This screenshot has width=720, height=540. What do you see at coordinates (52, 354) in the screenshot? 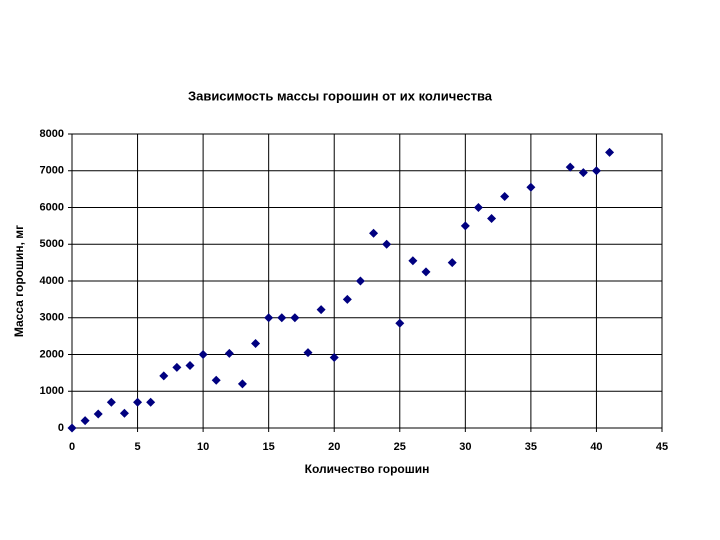
I see `y-tick-label: 2000` at bounding box center [52, 354].